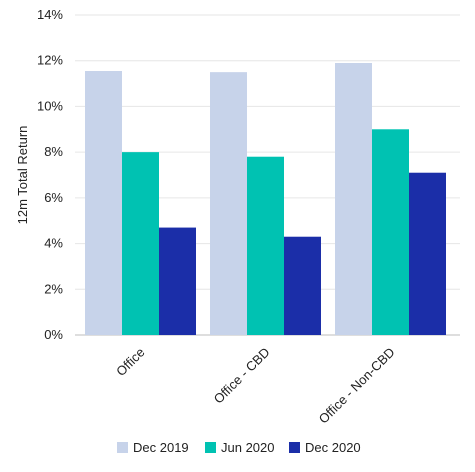  I want to click on y-tick-label: 12%, so click(50, 60).